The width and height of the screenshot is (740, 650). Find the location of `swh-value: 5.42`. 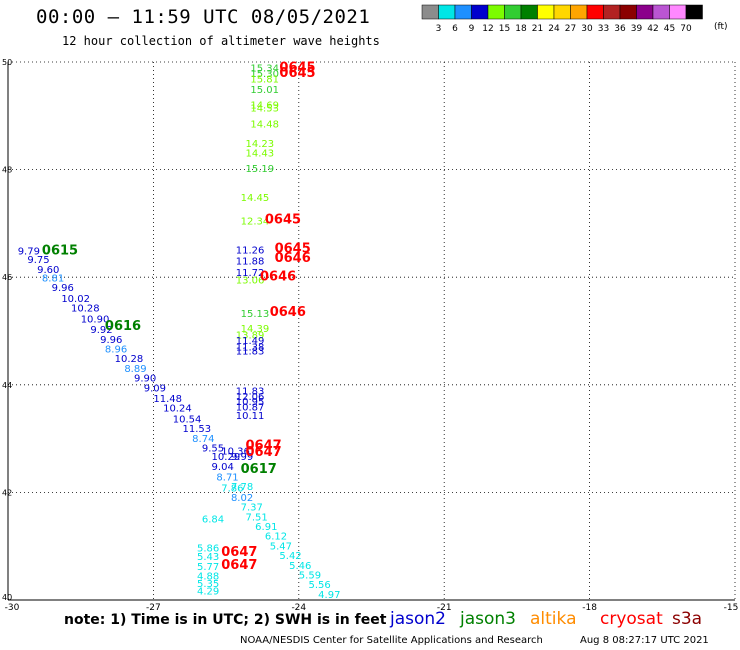

swh-value: 5.42 is located at coordinates (290, 556).